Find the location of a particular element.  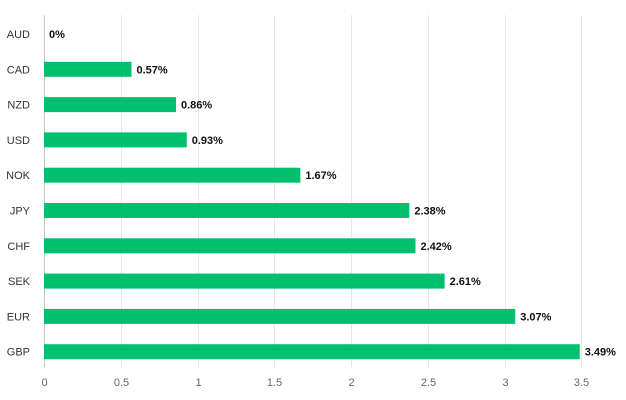

bar-jpy is located at coordinates (227, 210).